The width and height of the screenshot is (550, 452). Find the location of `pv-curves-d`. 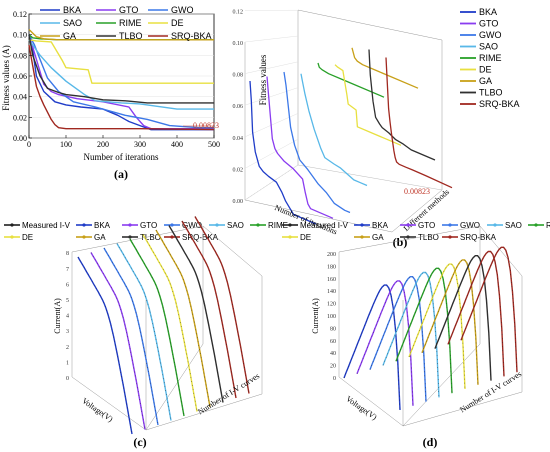

pv-curves-d is located at coordinates (430, 328).